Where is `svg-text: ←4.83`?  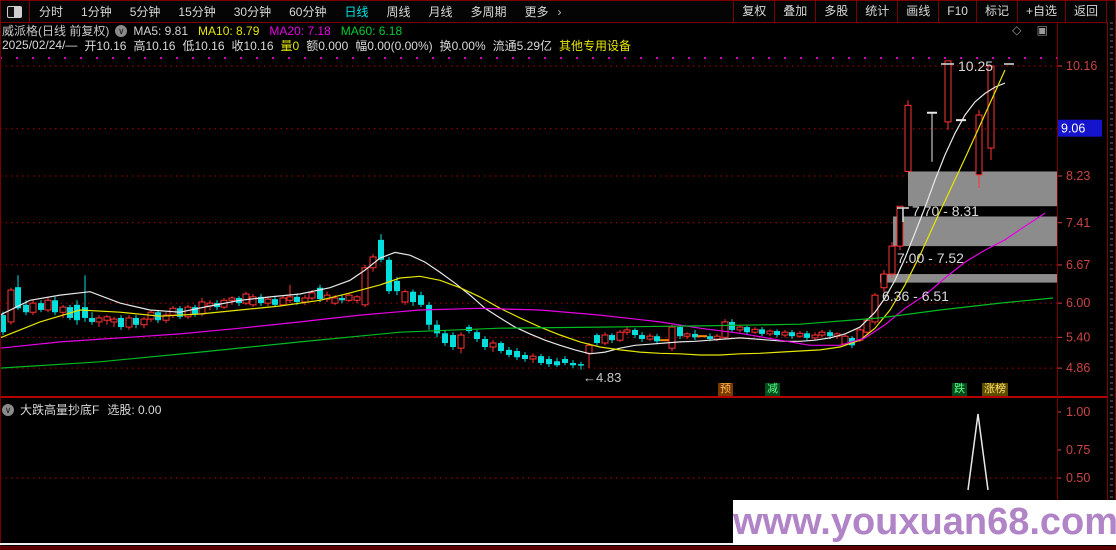
svg-text: ←4.83 is located at coordinates (602, 377).